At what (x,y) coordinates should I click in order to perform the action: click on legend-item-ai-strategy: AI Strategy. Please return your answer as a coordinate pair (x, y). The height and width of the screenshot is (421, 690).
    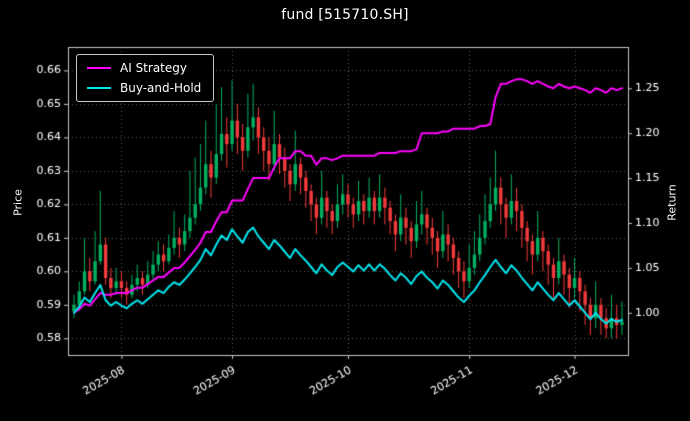
    Looking at the image, I should click on (144, 68).